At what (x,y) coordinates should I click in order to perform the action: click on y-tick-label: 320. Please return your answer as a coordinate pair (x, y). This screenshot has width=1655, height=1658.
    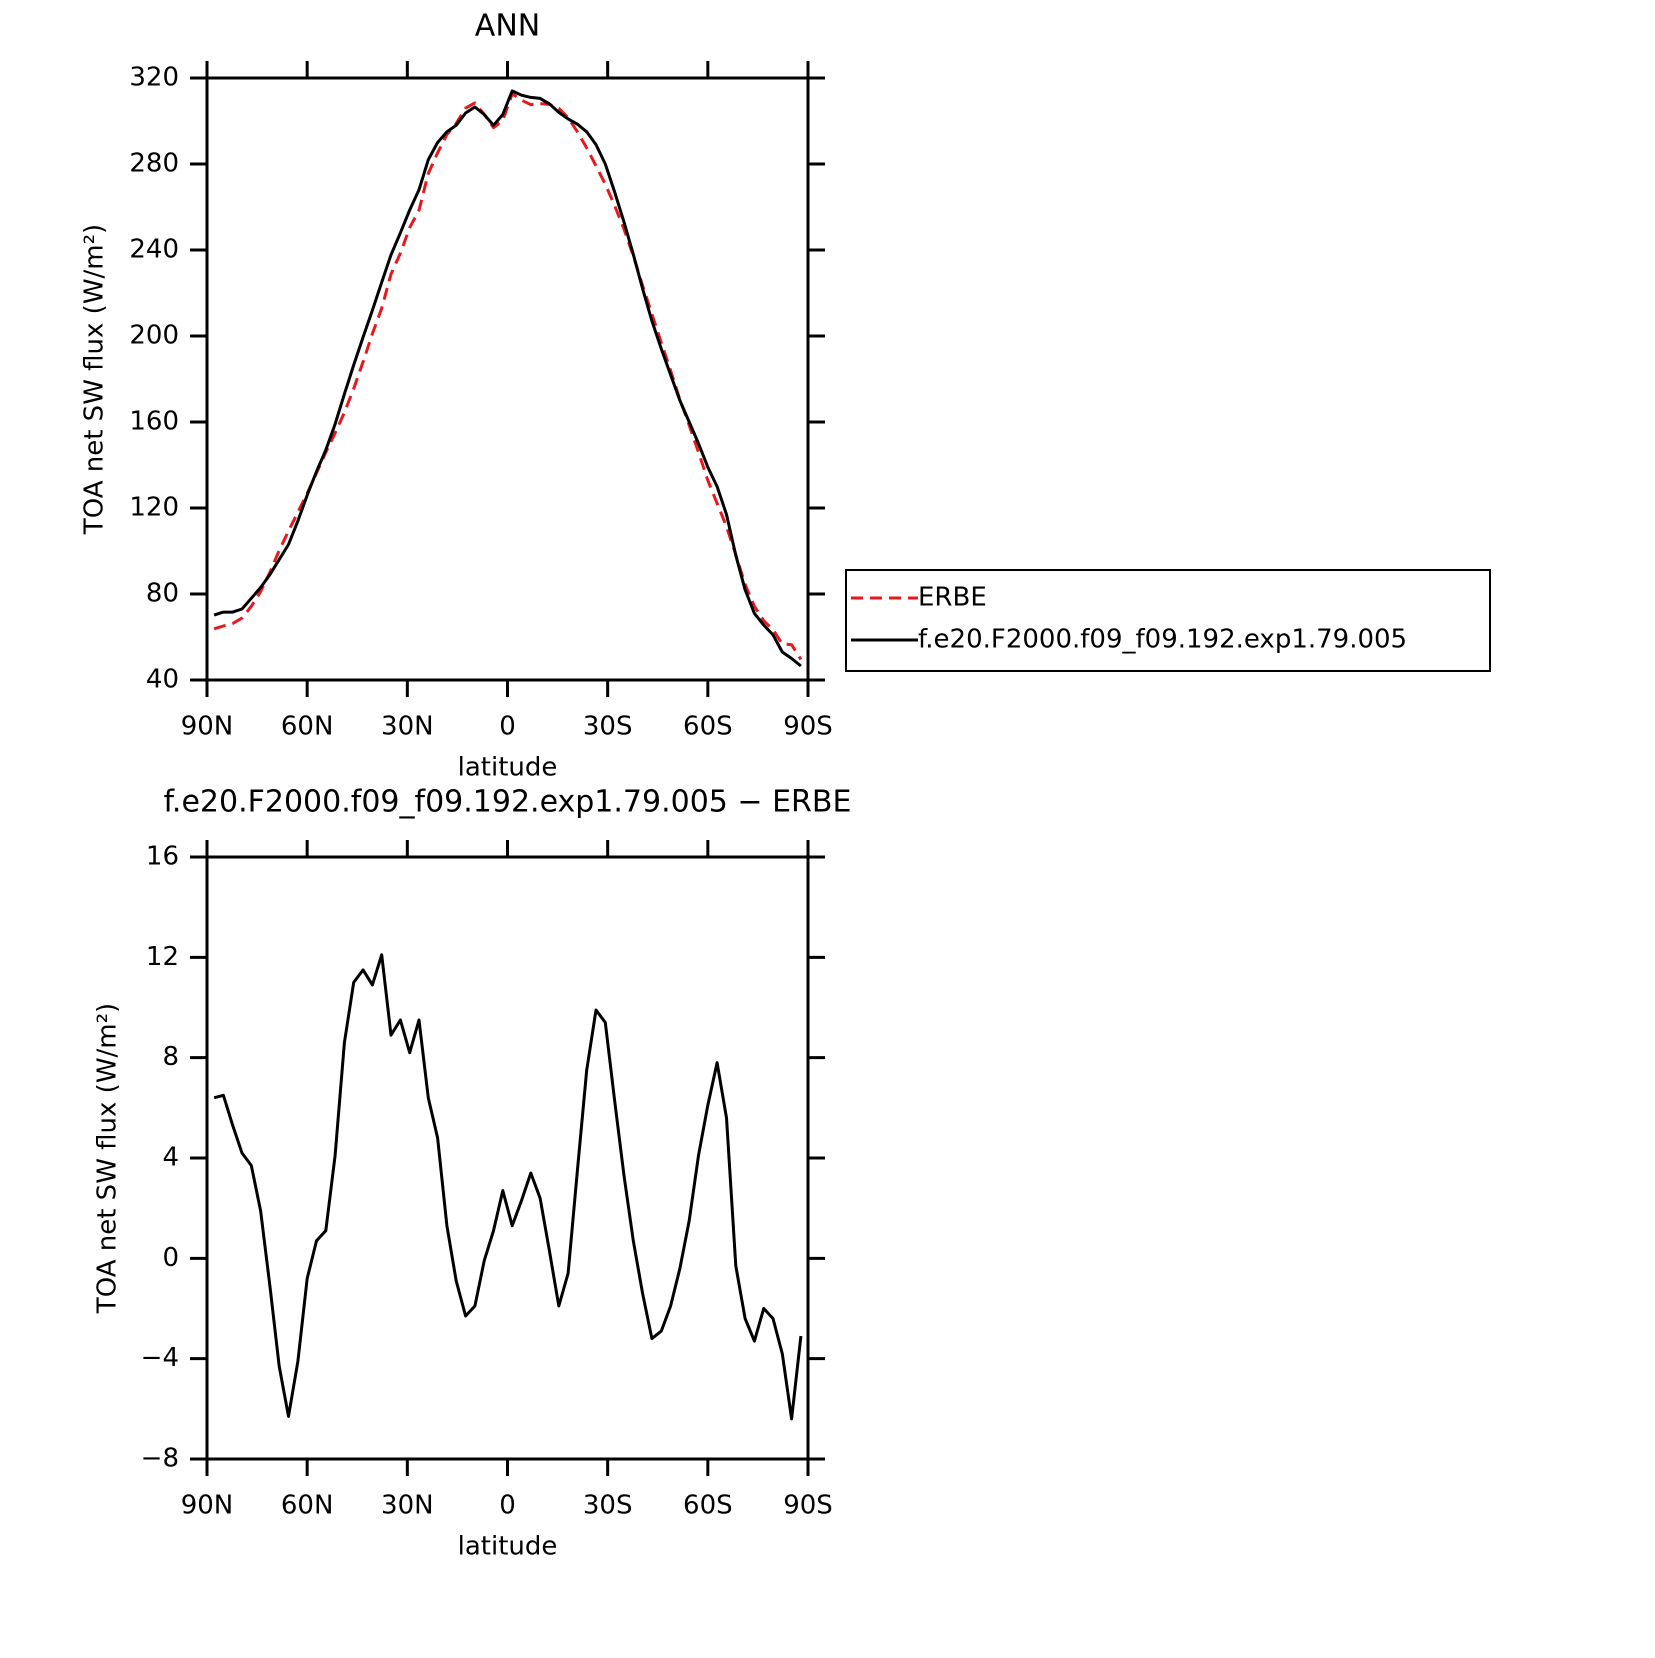
    Looking at the image, I should click on (154, 78).